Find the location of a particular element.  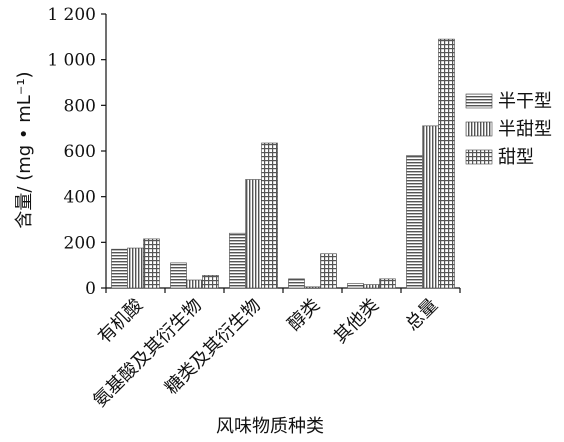

x-tick-label: 其他类 is located at coordinates (356, 321).